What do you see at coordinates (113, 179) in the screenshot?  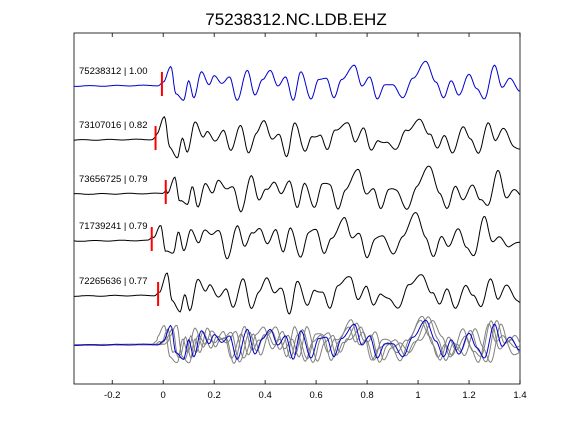 I see `trace-label: 73656725 | 0.79` at bounding box center [113, 179].